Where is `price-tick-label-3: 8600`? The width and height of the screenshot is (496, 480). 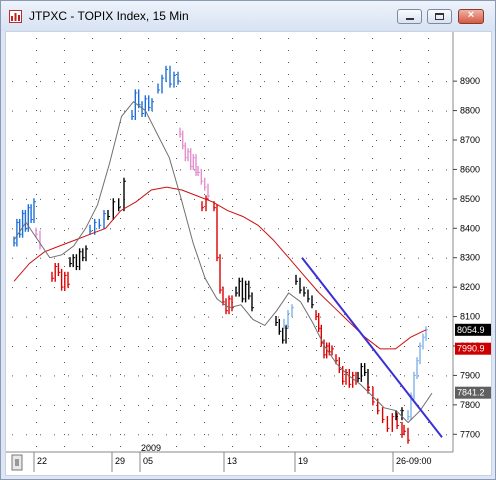 price-tick-label-3: 8600 is located at coordinates (470, 169).